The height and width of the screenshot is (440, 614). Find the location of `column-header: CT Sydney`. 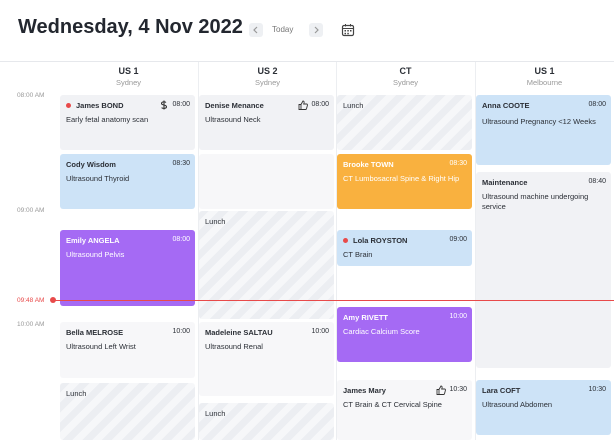

column-header: CT Sydney is located at coordinates (405, 76).